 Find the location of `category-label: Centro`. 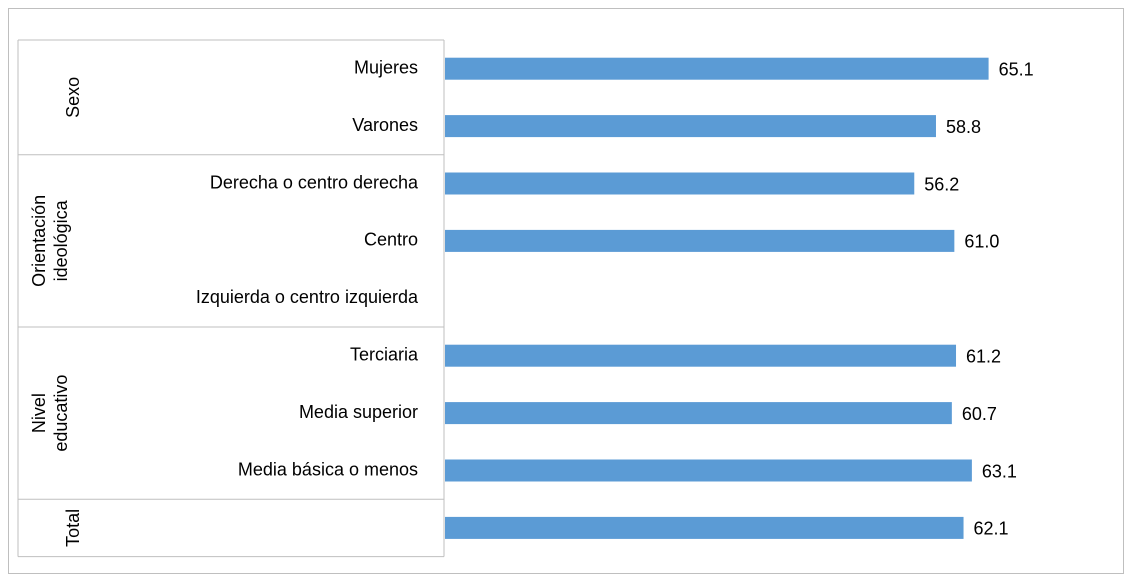

category-label: Centro is located at coordinates (391, 240).